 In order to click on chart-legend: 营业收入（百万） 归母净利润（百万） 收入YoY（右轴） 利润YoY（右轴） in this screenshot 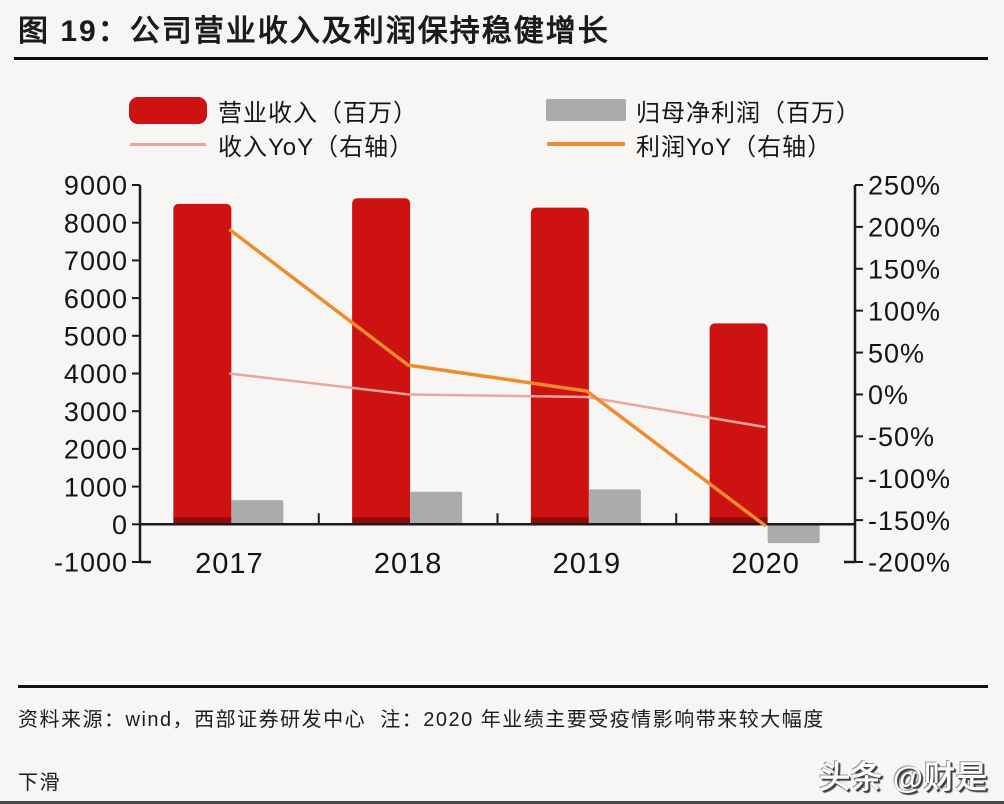, I will do `click(506, 126)`.